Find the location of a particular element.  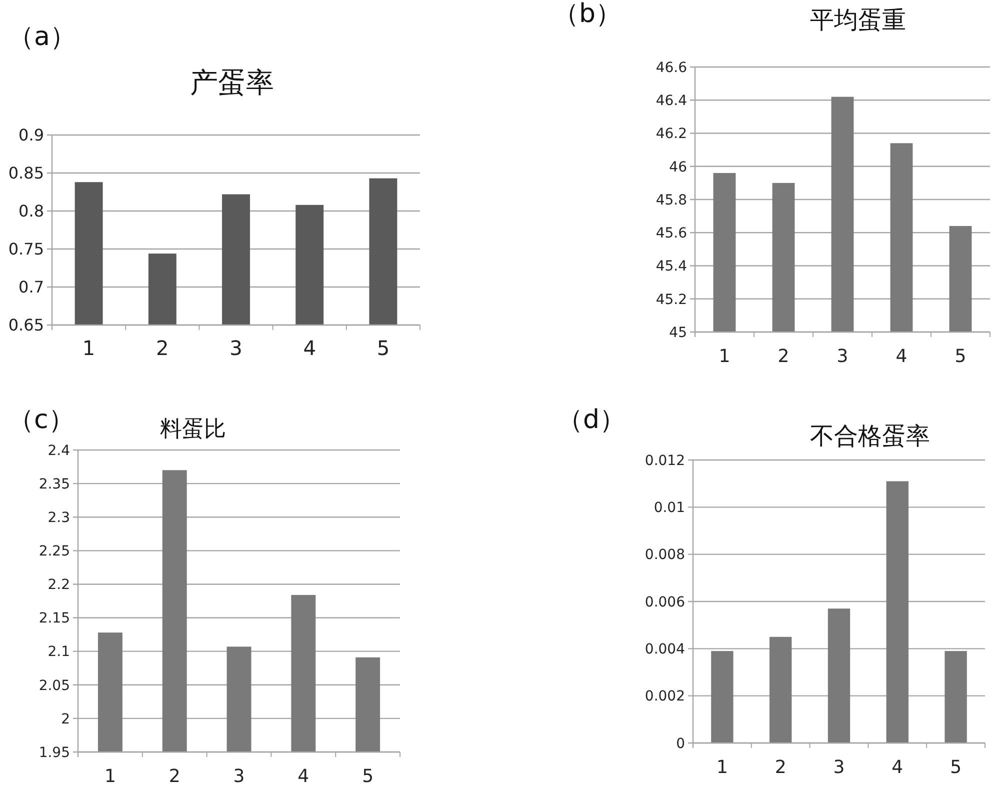

y-tick-label: 46.6 is located at coordinates (672, 68).